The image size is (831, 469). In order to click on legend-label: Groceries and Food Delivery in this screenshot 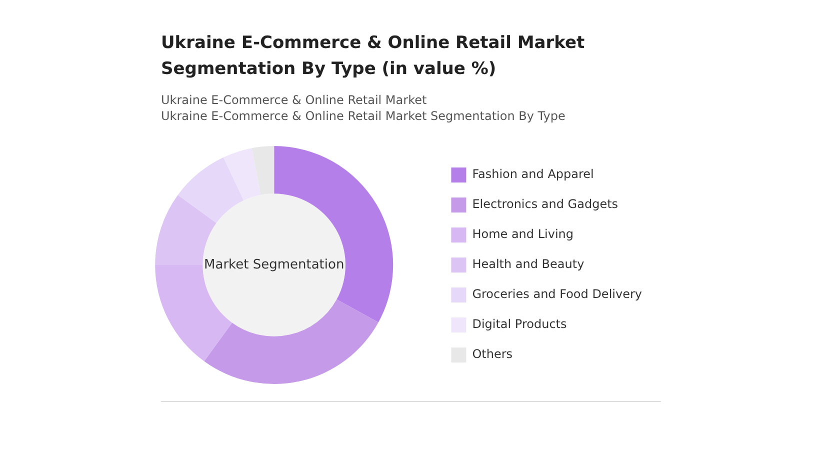, I will do `click(557, 294)`.